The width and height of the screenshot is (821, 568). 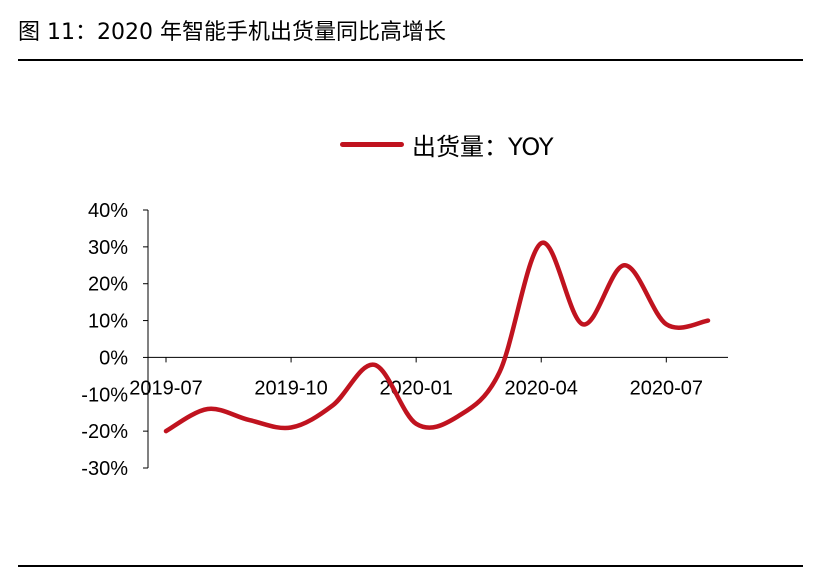 What do you see at coordinates (372, 144) in the screenshot?
I see `legend-swatch` at bounding box center [372, 144].